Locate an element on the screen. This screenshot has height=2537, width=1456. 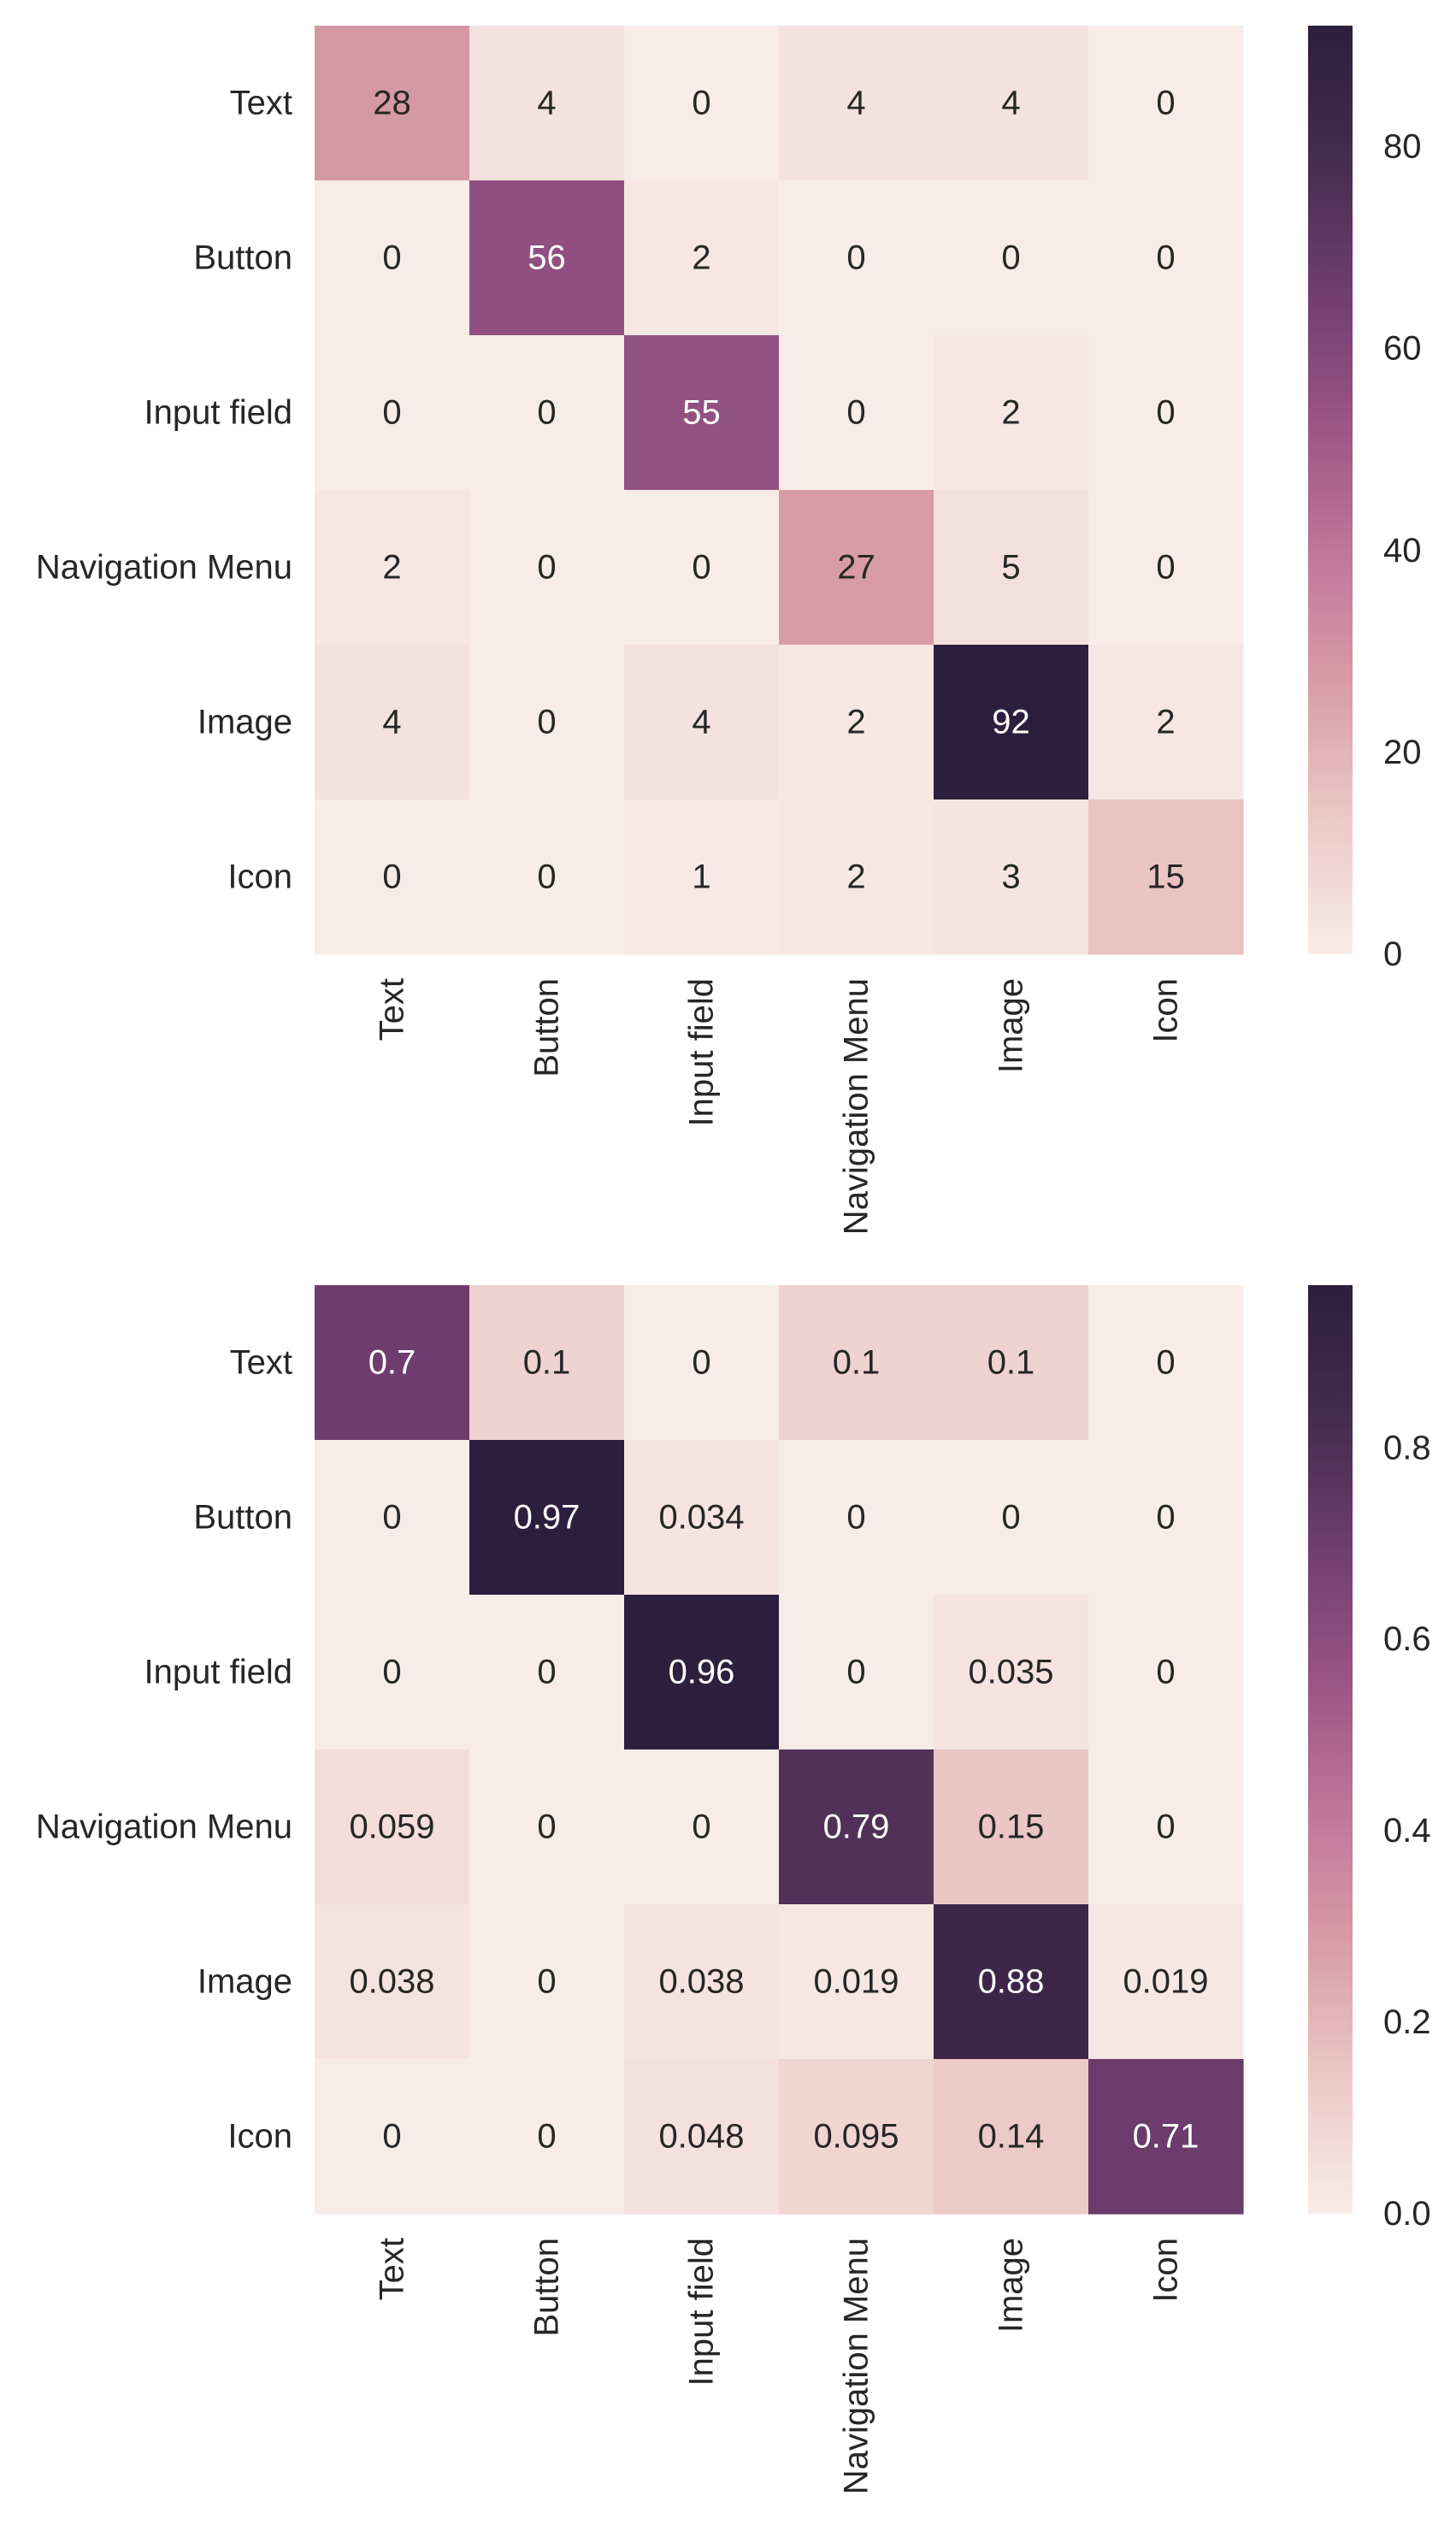
colorbar-counts-tick-label: 0 is located at coordinates (1392, 954).